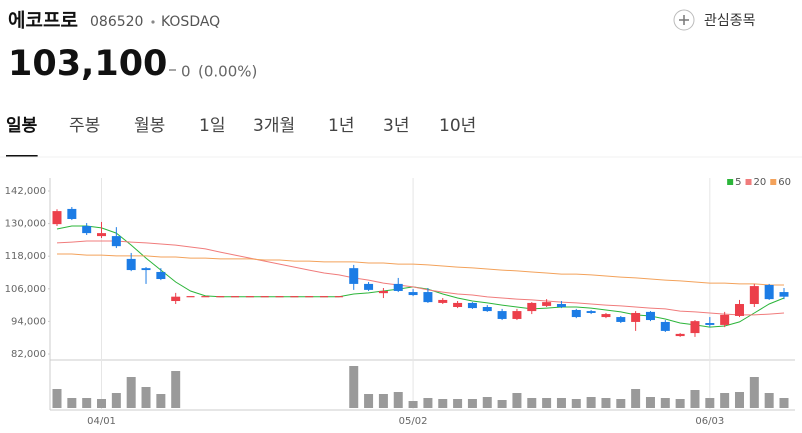 The height and width of the screenshot is (433, 802). I want to click on tab: 주봉, so click(84, 126).